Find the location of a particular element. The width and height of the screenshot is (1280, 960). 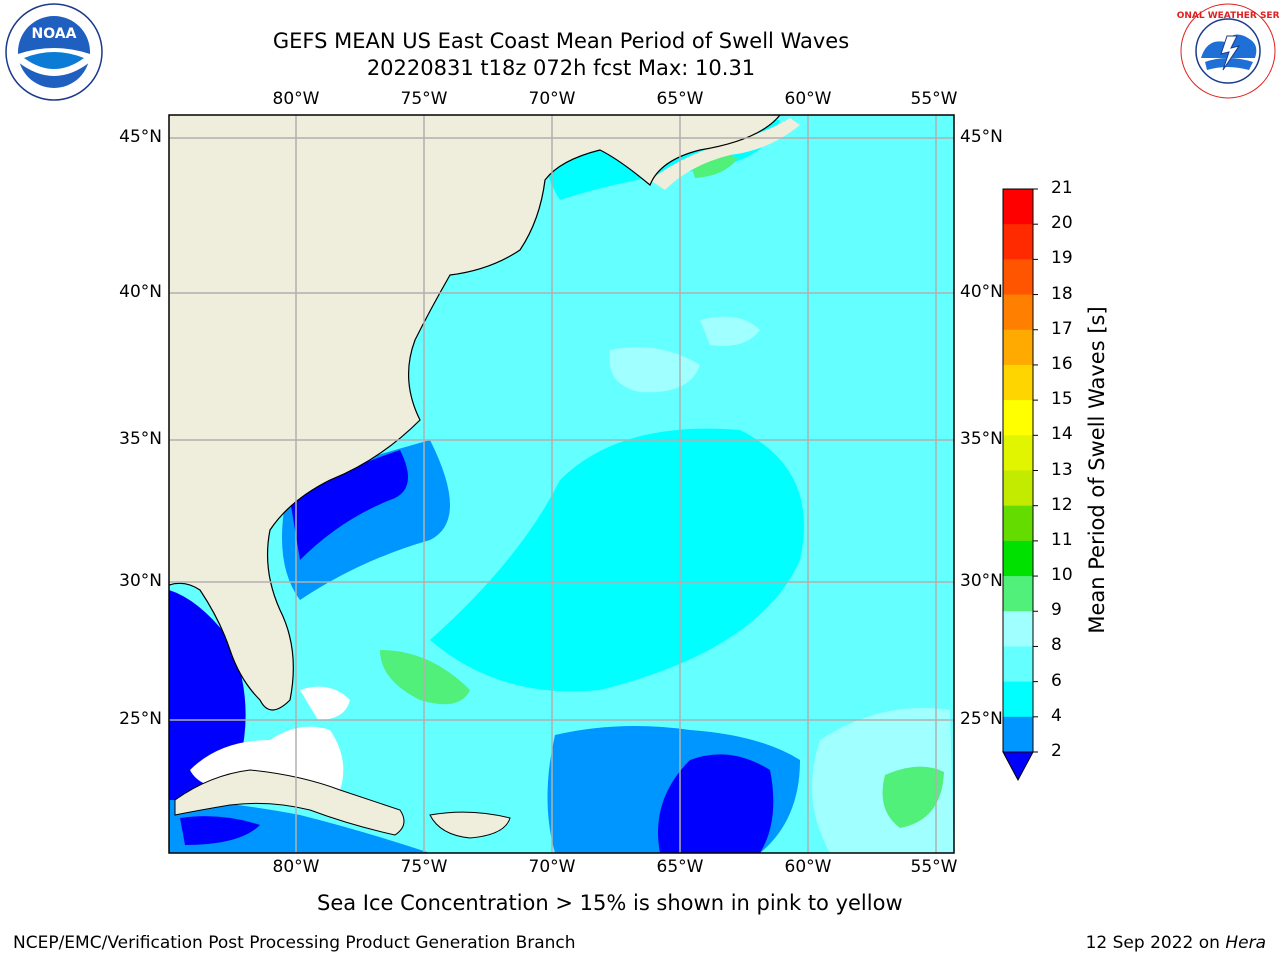

land-cuba is located at coordinates (289, 802).